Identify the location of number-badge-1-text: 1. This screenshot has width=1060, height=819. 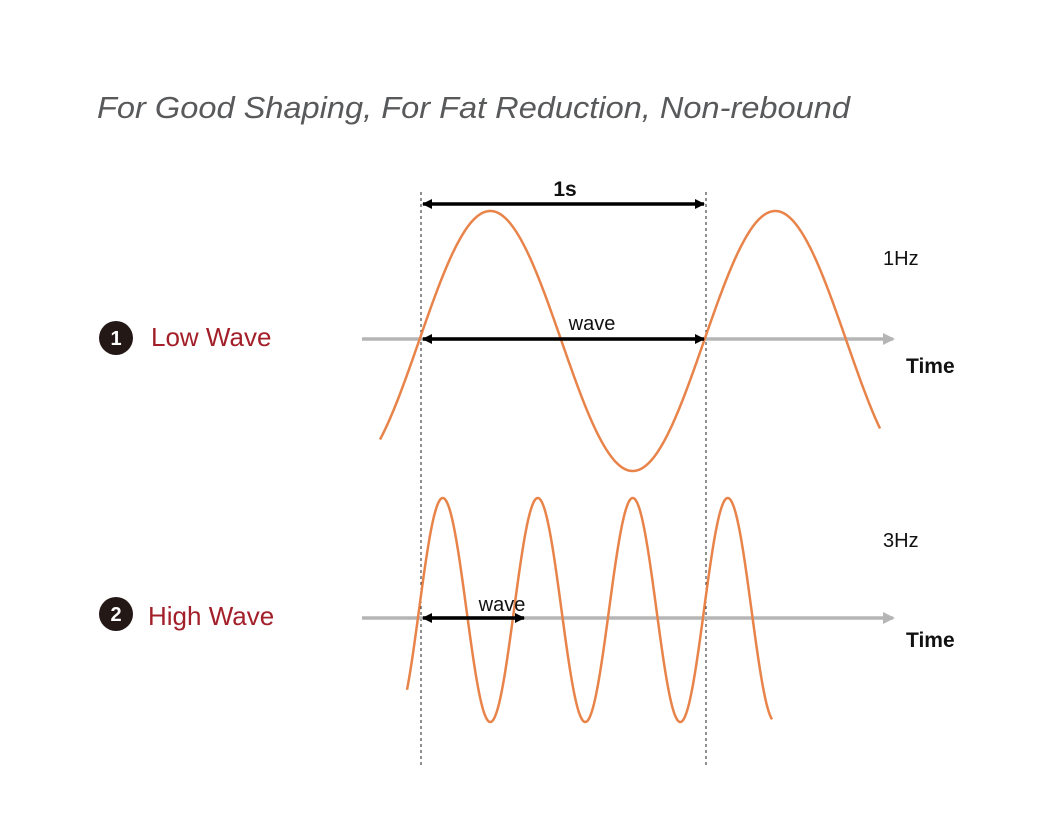
(115, 339).